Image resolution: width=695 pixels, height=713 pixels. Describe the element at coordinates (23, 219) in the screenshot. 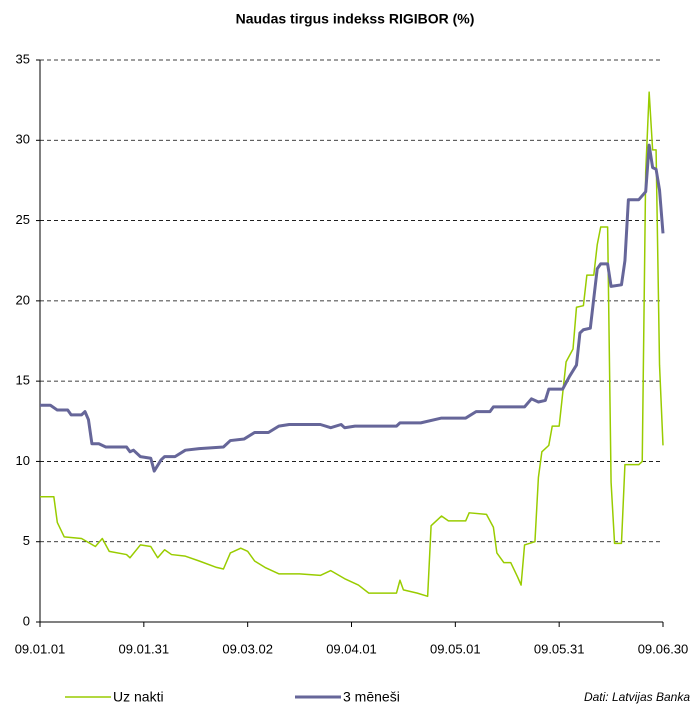

I see `y-tick-label: 25` at that location.